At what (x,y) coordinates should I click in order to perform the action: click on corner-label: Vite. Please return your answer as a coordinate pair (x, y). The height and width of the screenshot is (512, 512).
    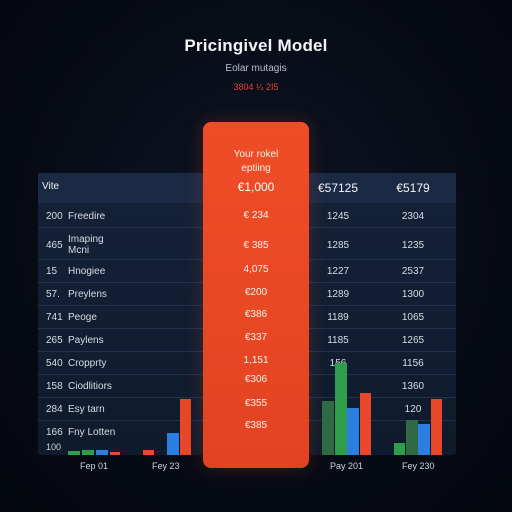
    Looking at the image, I should click on (51, 186).